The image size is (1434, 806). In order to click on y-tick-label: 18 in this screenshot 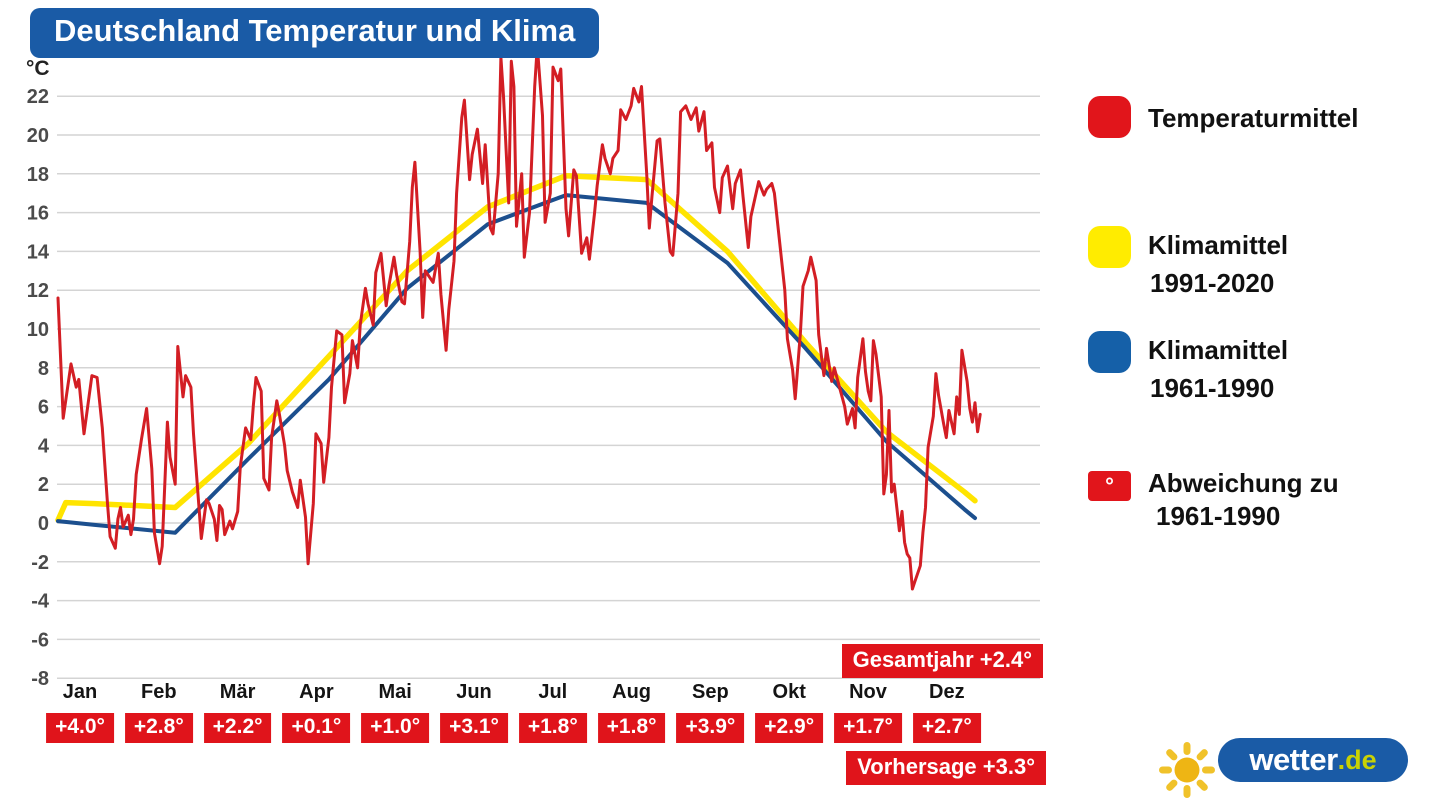, I will do `click(38, 175)`.